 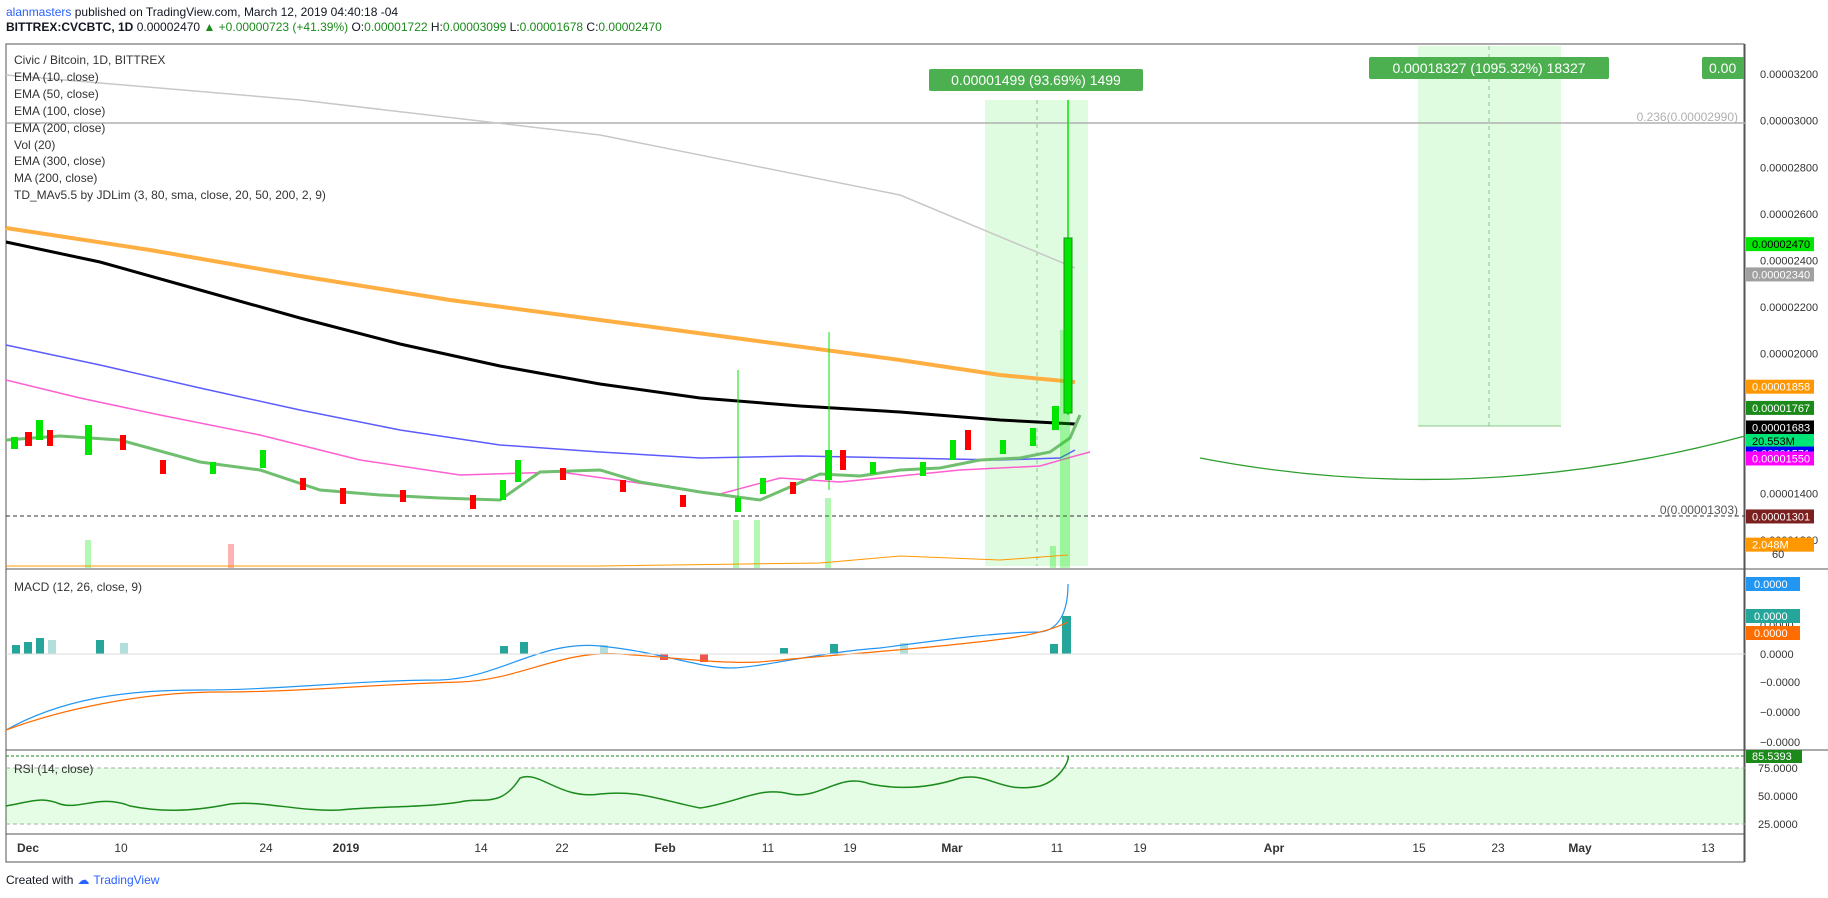 What do you see at coordinates (1789, 261) in the screenshot?
I see `price-tick: 0.00002400` at bounding box center [1789, 261].